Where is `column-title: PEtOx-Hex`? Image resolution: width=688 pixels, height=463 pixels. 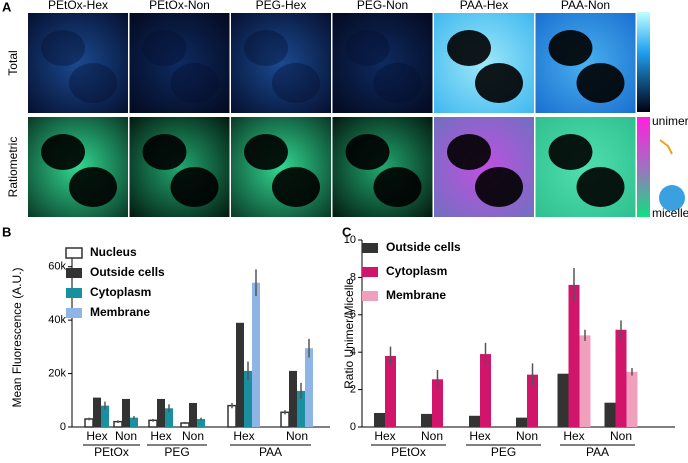
column-title: PEtOx-Hex is located at coordinates (78, 6).